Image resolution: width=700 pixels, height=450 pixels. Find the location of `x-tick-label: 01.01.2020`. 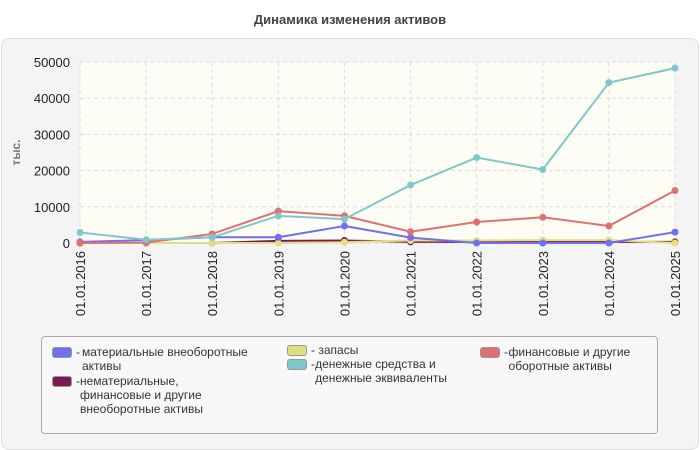

x-tick-label: 01.01.2020 is located at coordinates (344, 283).